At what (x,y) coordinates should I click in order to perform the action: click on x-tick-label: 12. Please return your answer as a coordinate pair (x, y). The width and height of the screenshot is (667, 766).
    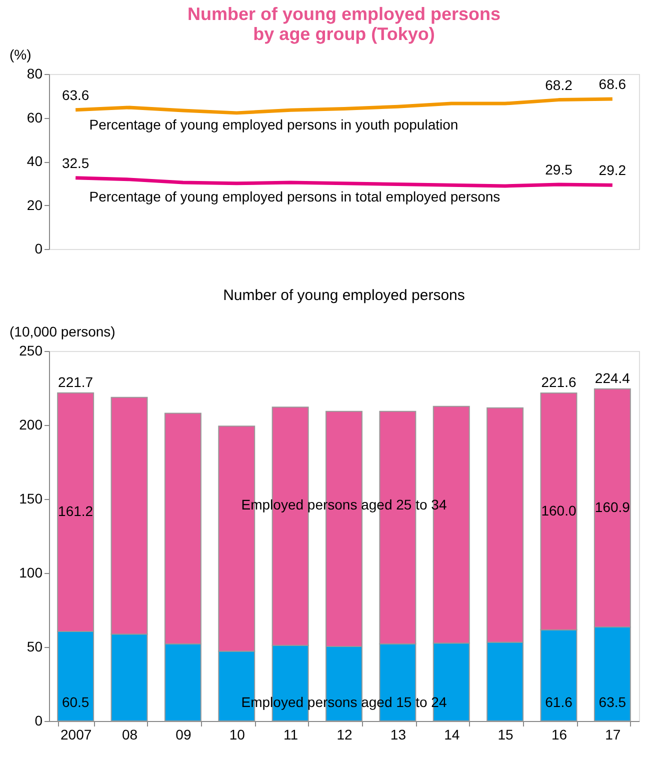
    Looking at the image, I should click on (344, 734).